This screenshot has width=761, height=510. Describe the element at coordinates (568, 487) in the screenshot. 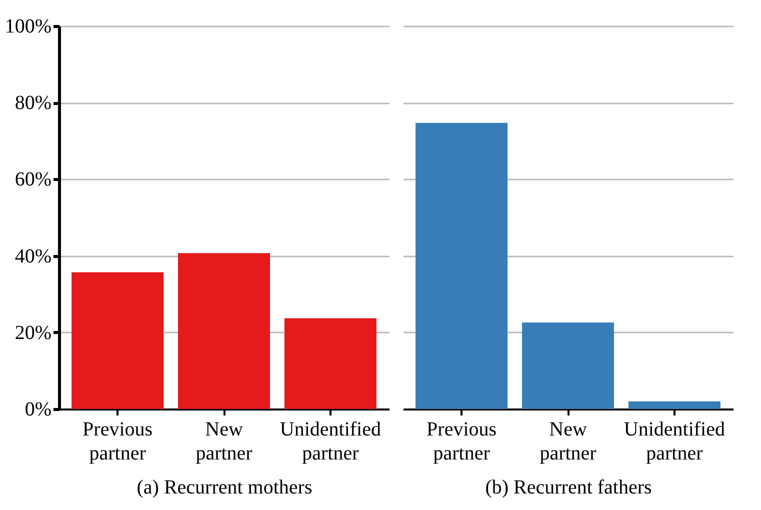

I see `x-axis-title: (b) Recurrent fathers` at that location.